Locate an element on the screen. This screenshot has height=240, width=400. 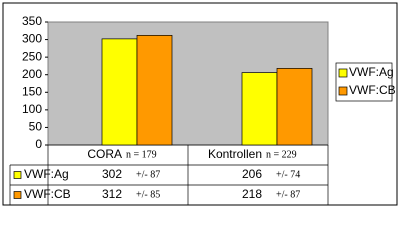
table-error: +/- 85 is located at coordinates (148, 194).